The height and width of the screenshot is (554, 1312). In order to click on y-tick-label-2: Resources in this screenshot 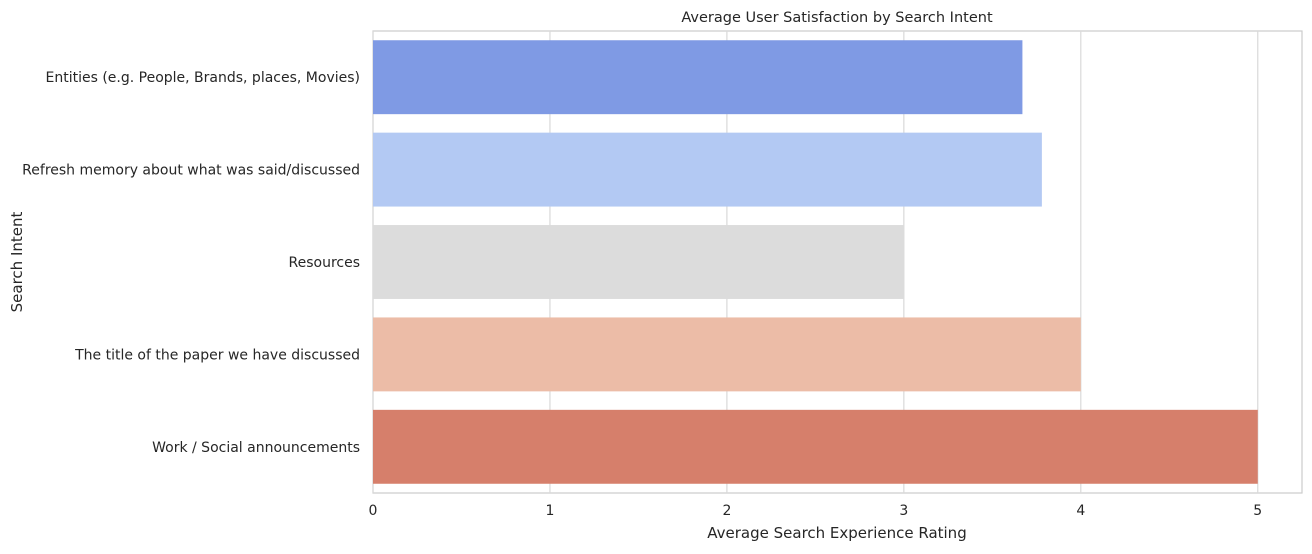, I will do `click(325, 263)`.